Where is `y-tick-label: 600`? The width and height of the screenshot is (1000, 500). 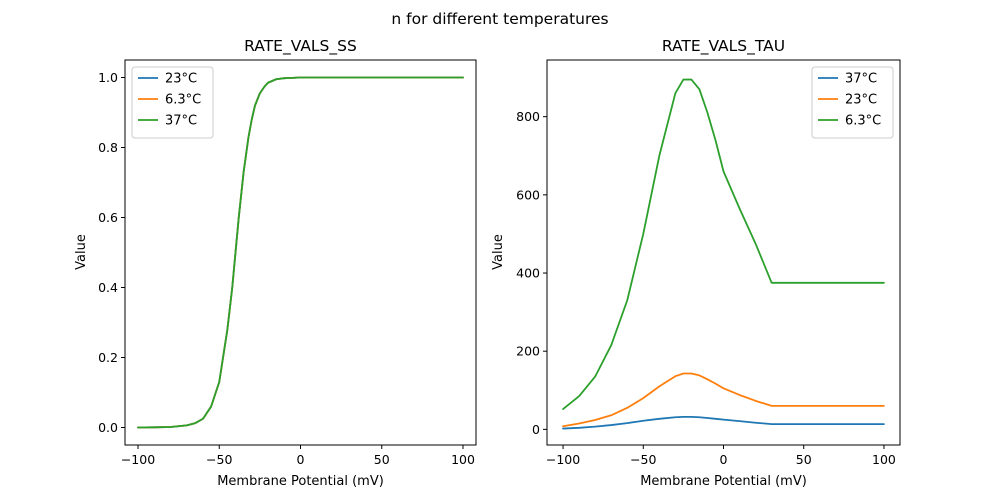 y-tick-label: 600 is located at coordinates (528, 194).